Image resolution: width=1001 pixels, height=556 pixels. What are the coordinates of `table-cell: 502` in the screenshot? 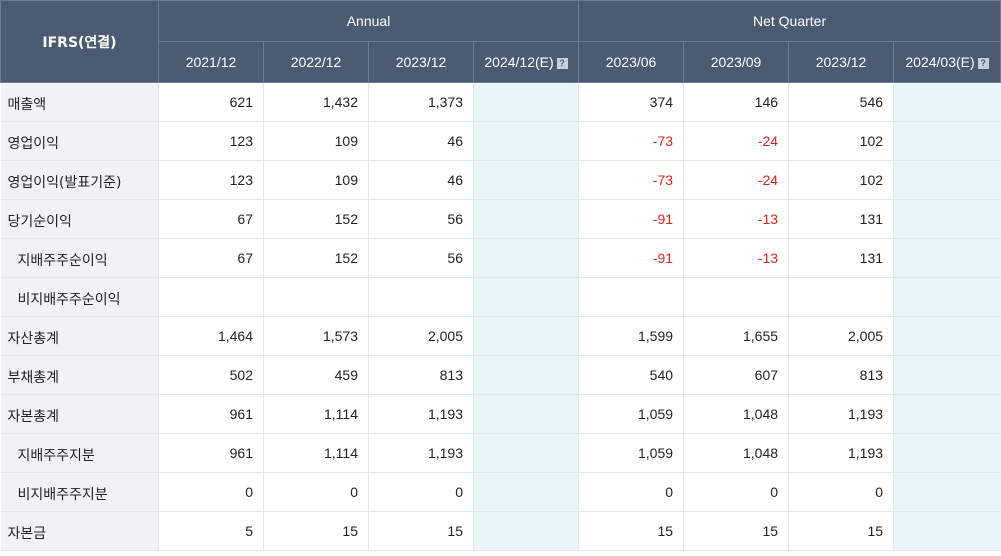 It's located at (211, 375).